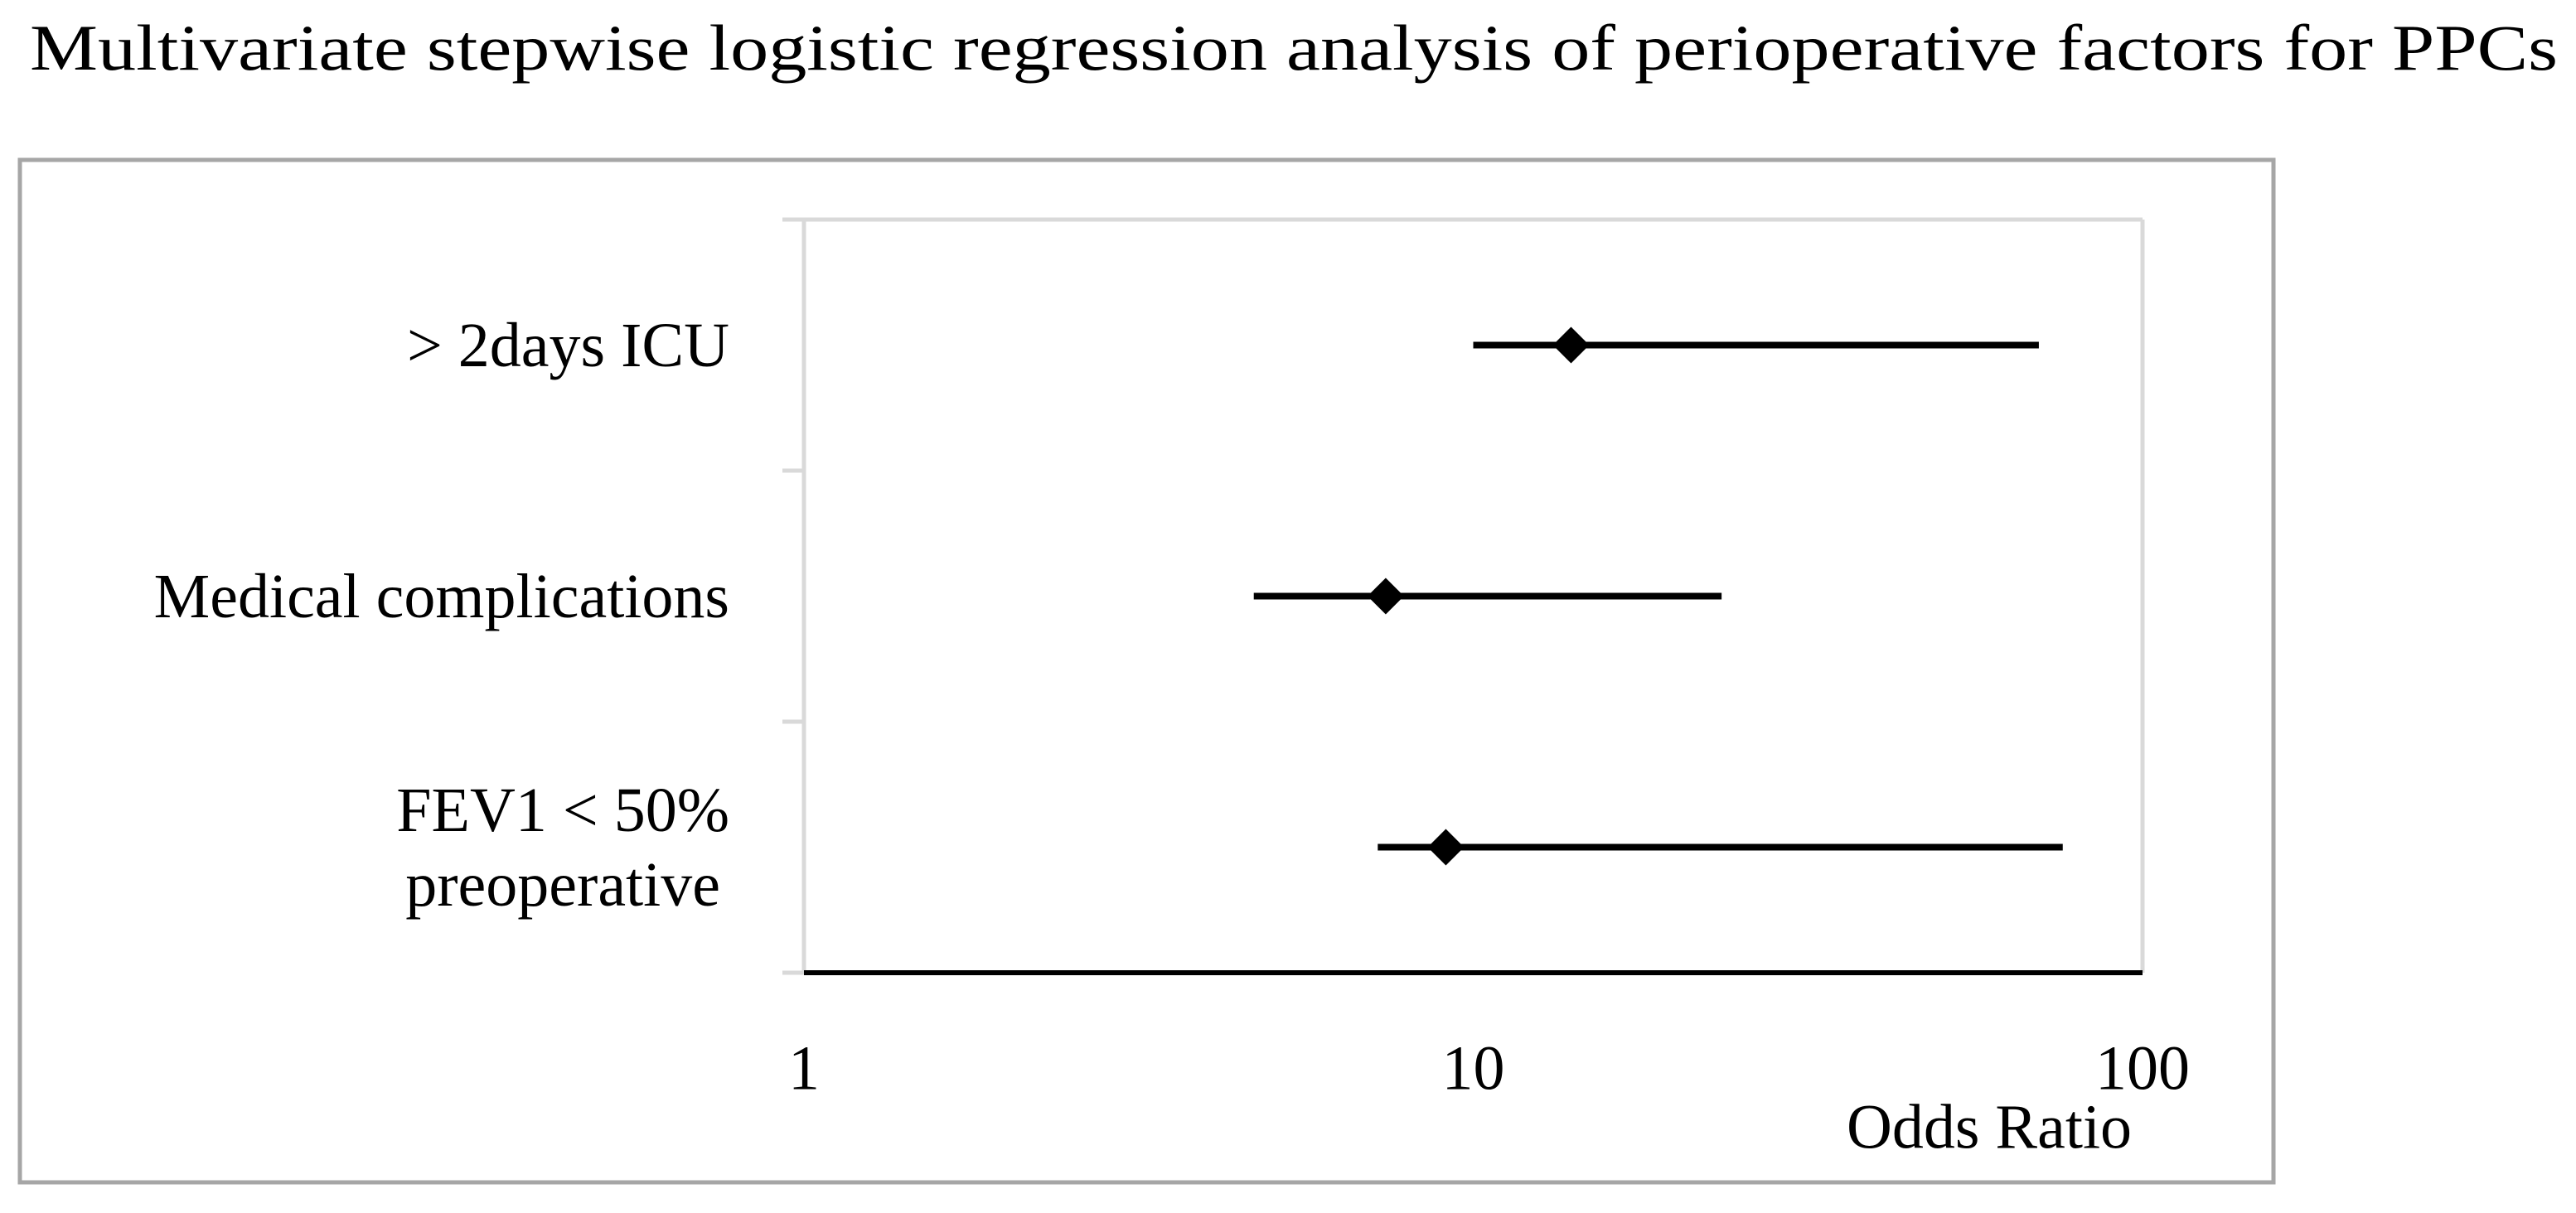 Image resolution: width=2576 pixels, height=1213 pixels. What do you see at coordinates (2142, 1068) in the screenshot?
I see `x-tick-label: 100` at bounding box center [2142, 1068].